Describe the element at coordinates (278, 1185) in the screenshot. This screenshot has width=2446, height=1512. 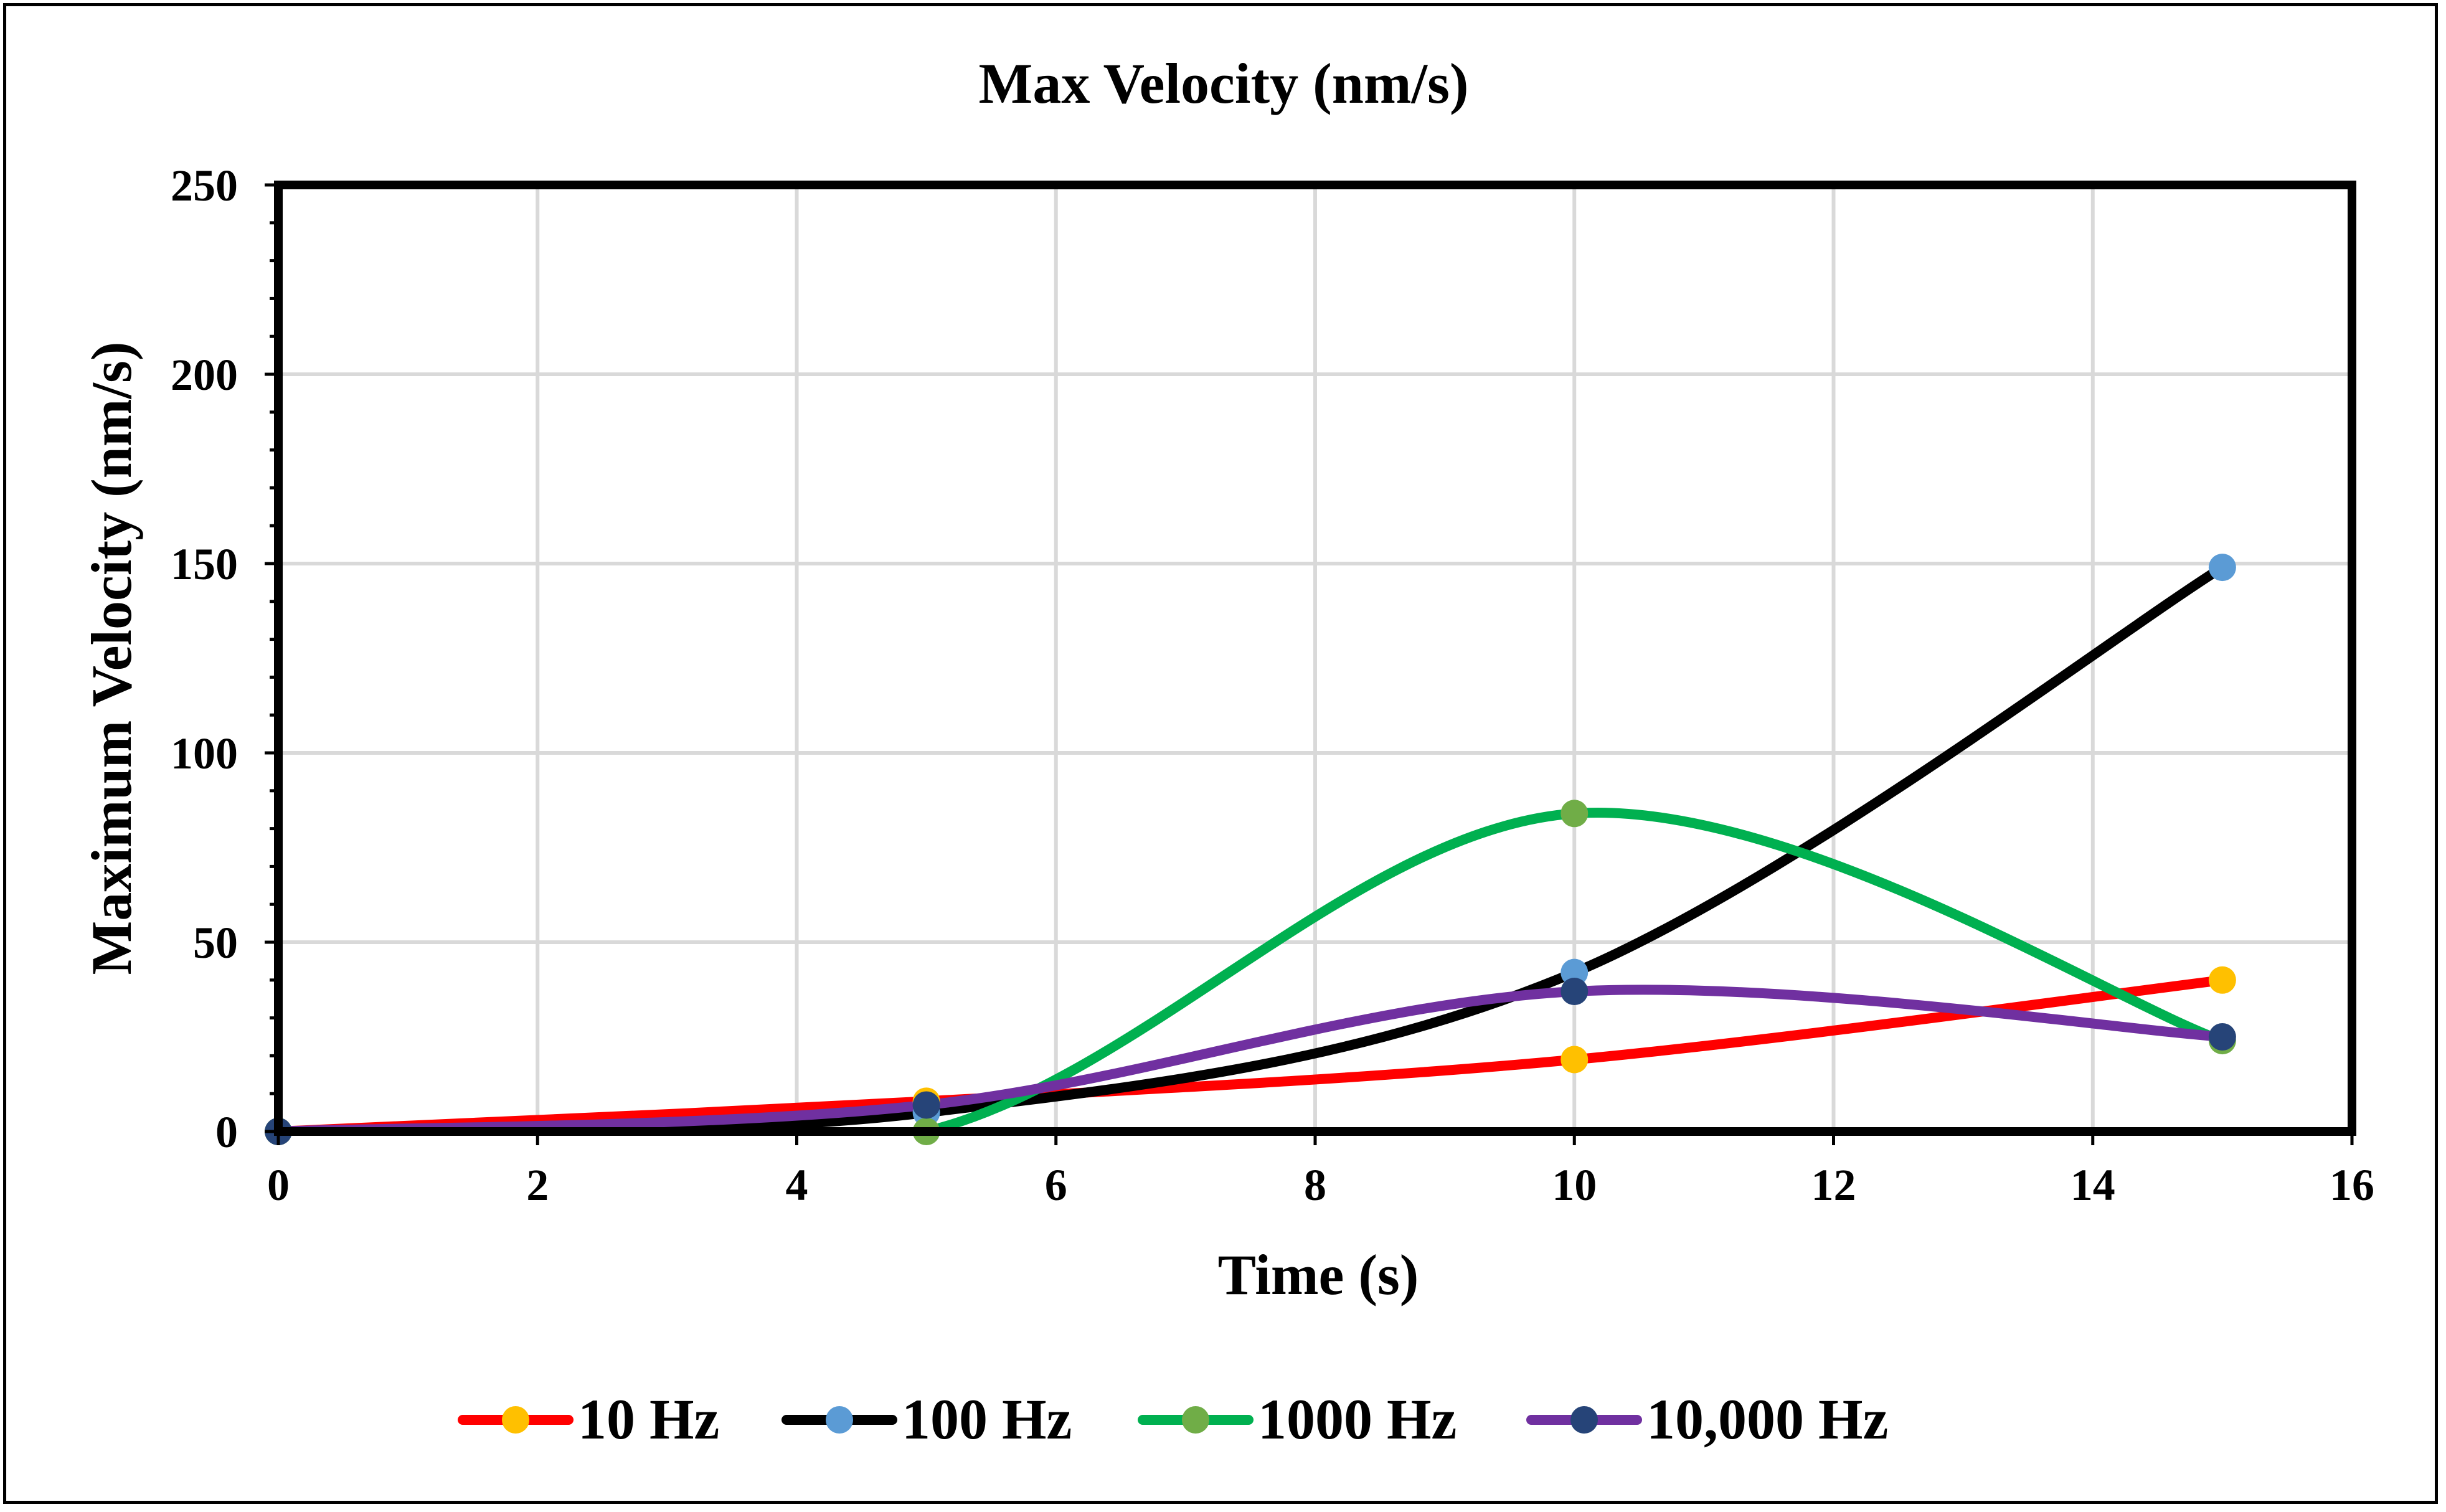
I see `x-tick-label: 0` at that location.